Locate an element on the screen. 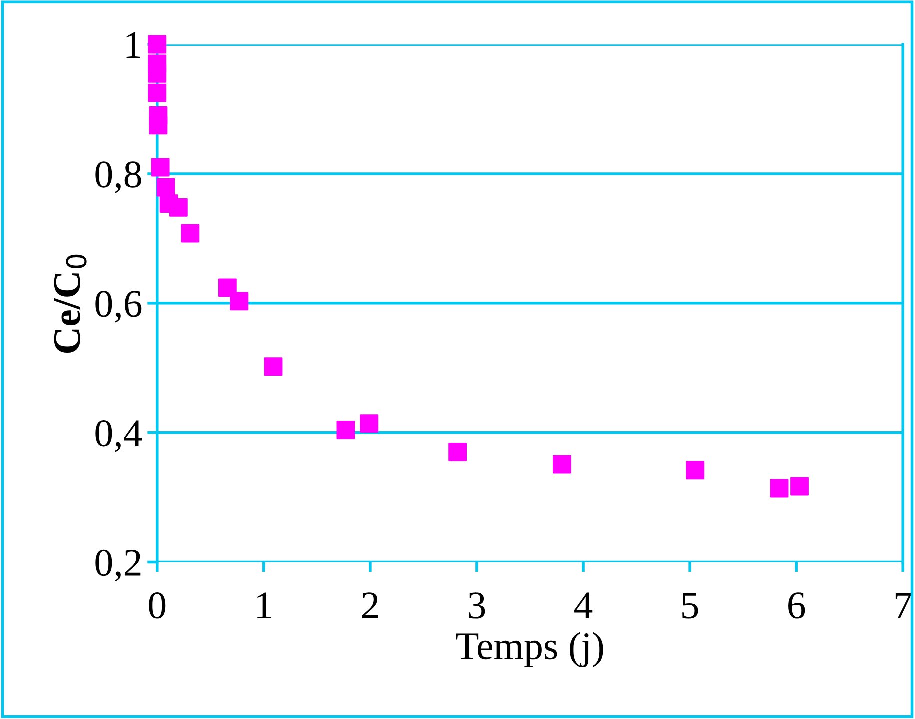  y-tick-label: 0,2 is located at coordinates (118, 566).